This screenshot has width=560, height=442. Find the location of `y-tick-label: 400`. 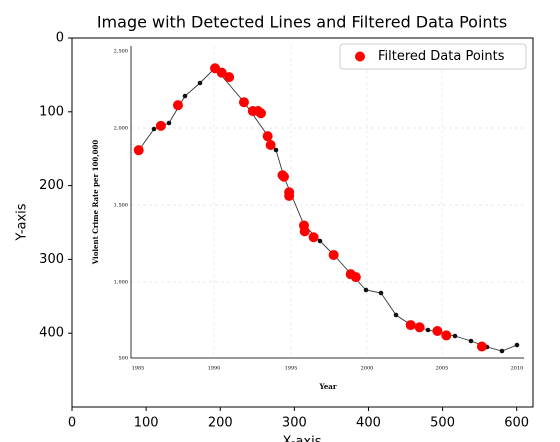

y-tick-label: 400 is located at coordinates (51, 333).